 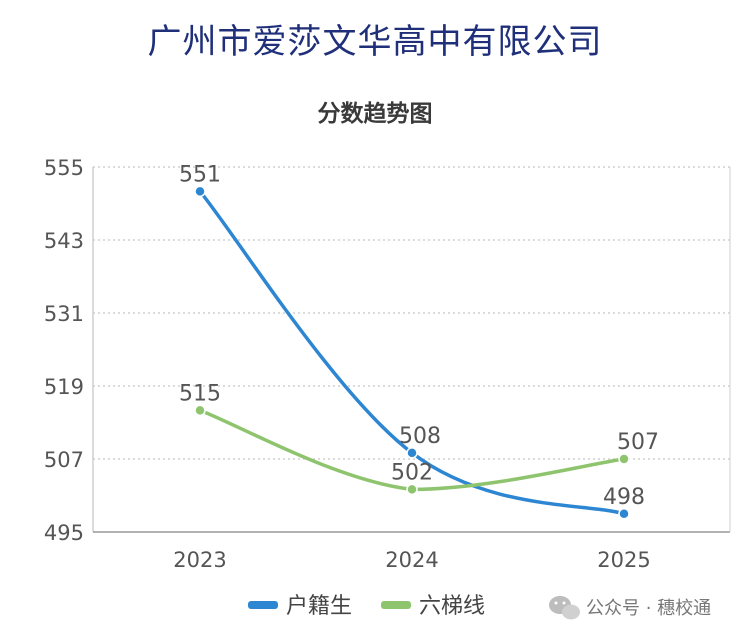 What do you see at coordinates (319, 606) in the screenshot?
I see `legend-label-series-1: 户籍生` at bounding box center [319, 606].